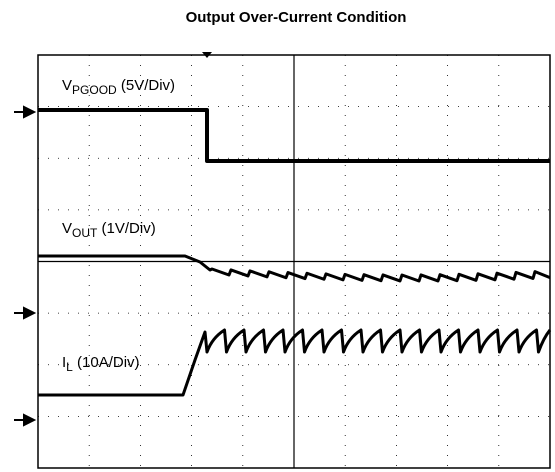 This screenshot has width=555, height=472. What do you see at coordinates (207, 55) in the screenshot?
I see `trigger-marker` at bounding box center [207, 55].